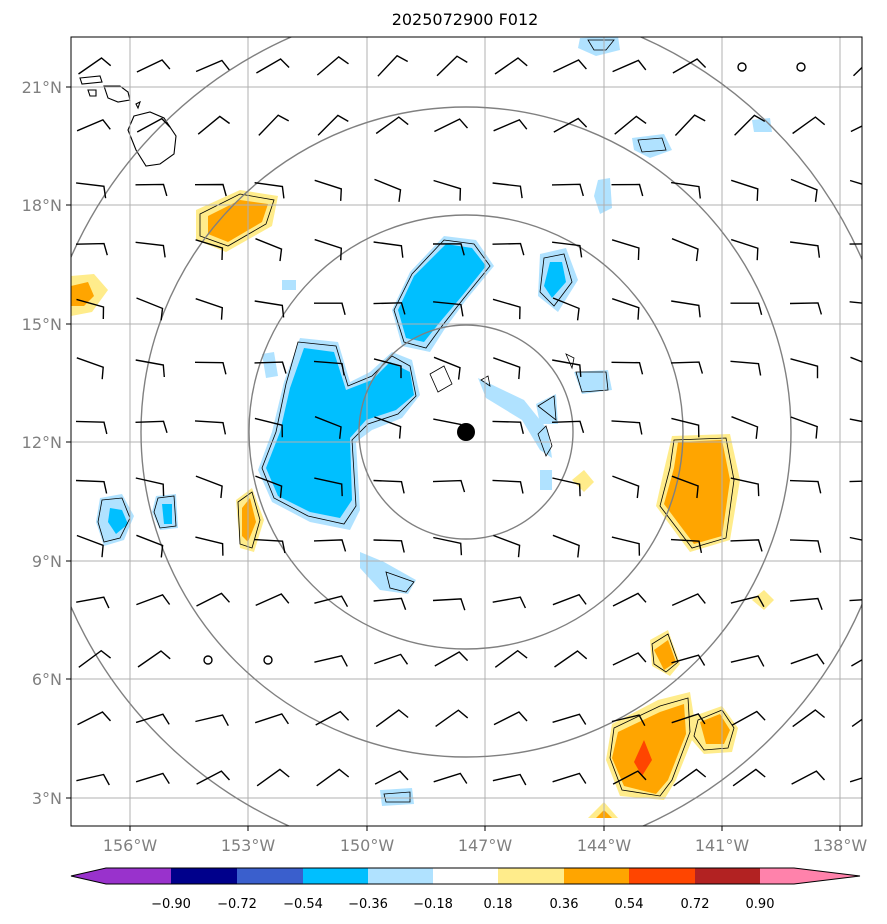  What do you see at coordinates (47, 798) in the screenshot?
I see `lat-label: 3°N` at bounding box center [47, 798].